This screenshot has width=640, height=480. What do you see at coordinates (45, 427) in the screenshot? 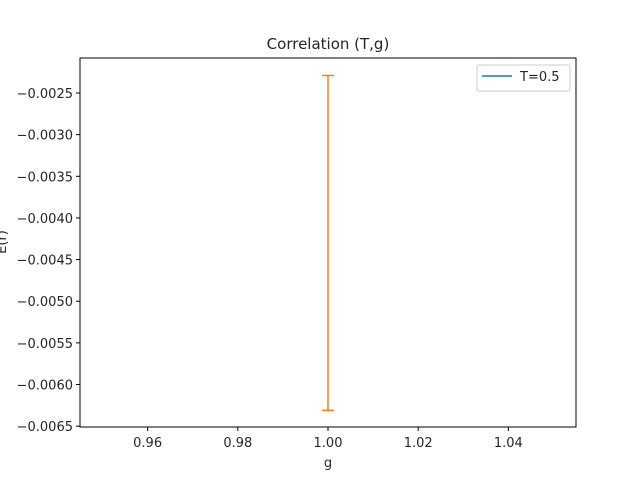
I see `y-tick-label: −0.0065` at bounding box center [45, 427].